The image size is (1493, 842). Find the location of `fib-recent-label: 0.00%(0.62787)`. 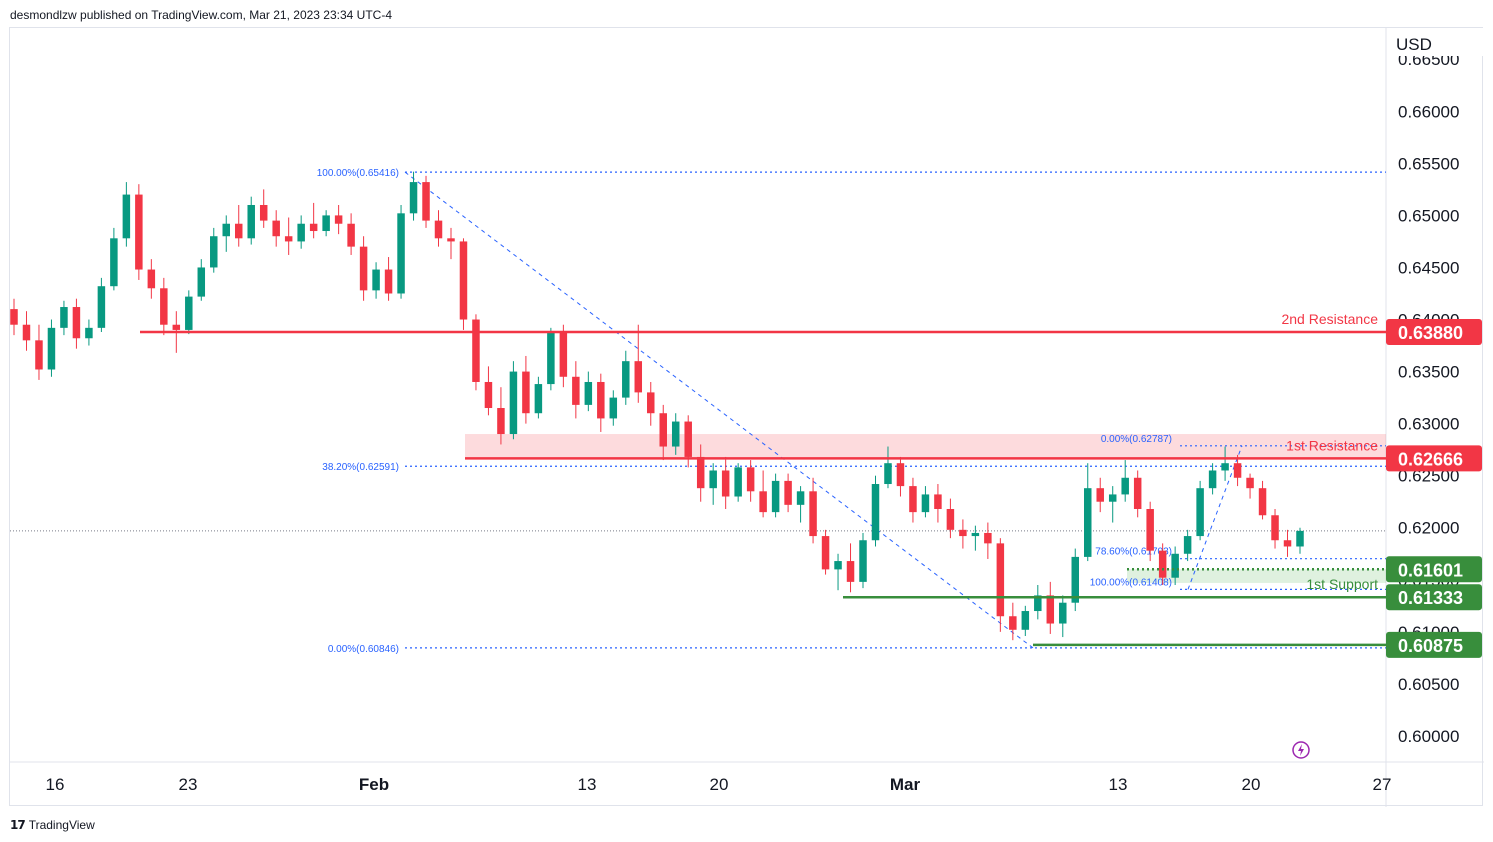

fib-recent-label: 0.00%(0.62787) is located at coordinates (1136, 439).